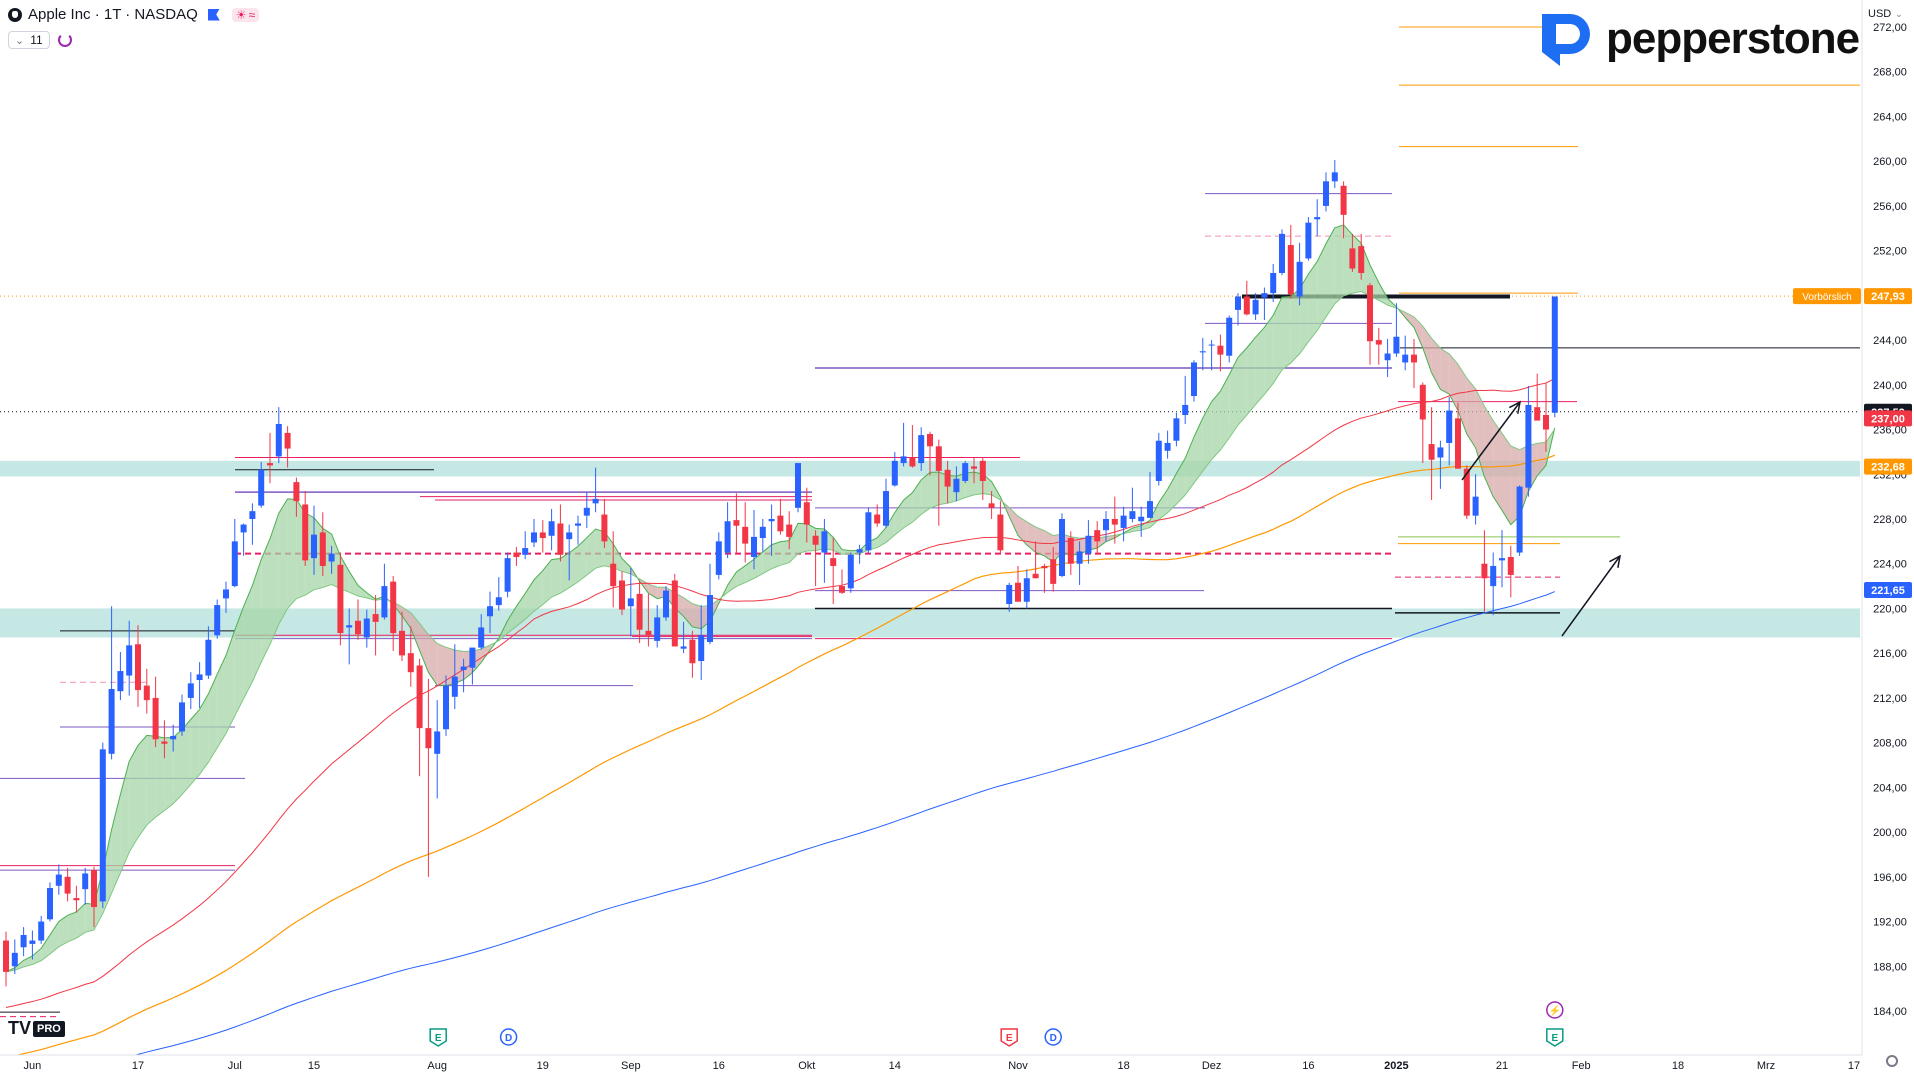 This screenshot has height=1076, width=1914. Describe the element at coordinates (1555, 1010) in the screenshot. I see `lightning-icon-glyph: ⚡` at that location.